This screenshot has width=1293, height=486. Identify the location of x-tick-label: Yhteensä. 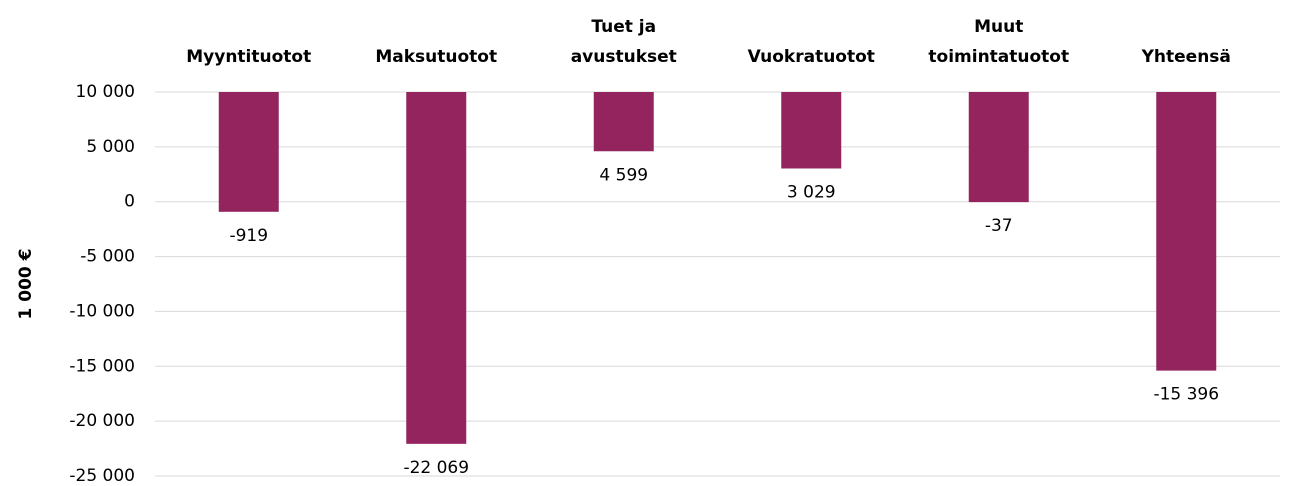
(1186, 57).